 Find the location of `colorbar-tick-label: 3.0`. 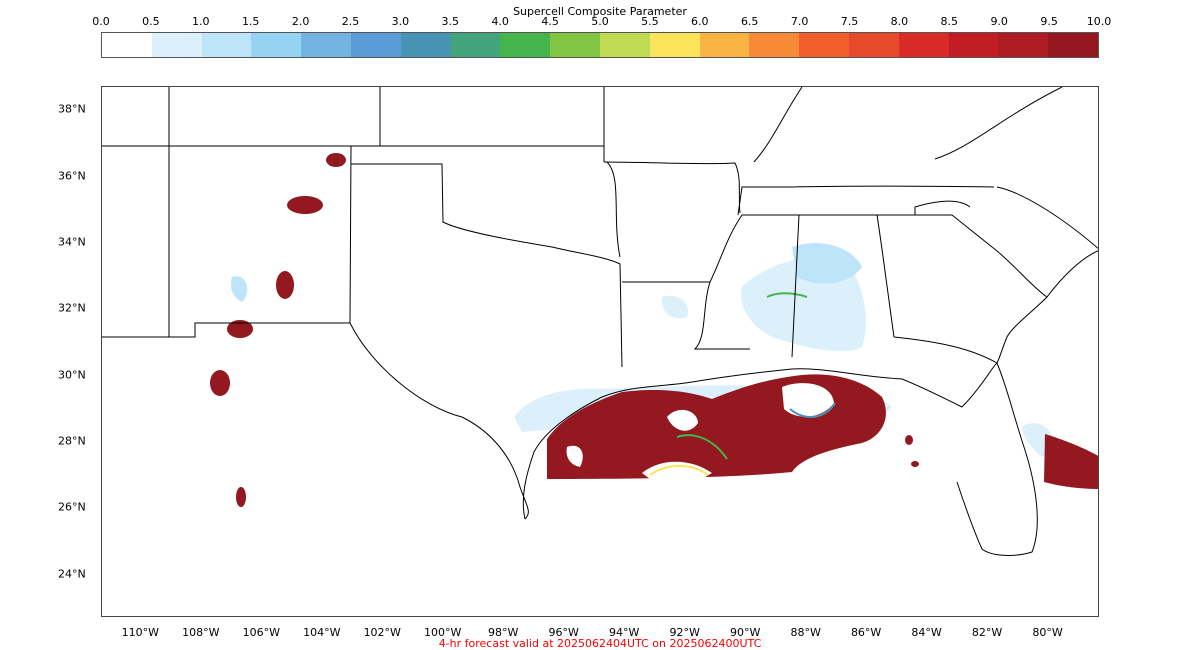

colorbar-tick-label: 3.0 is located at coordinates (400, 21).